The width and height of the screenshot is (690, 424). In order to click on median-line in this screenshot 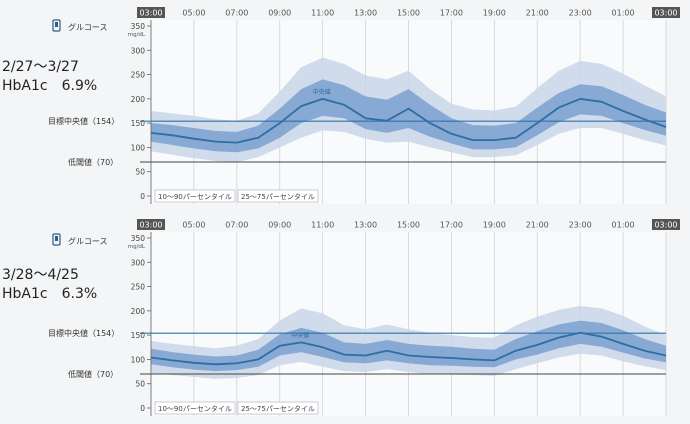, I will do `click(408, 121)`.